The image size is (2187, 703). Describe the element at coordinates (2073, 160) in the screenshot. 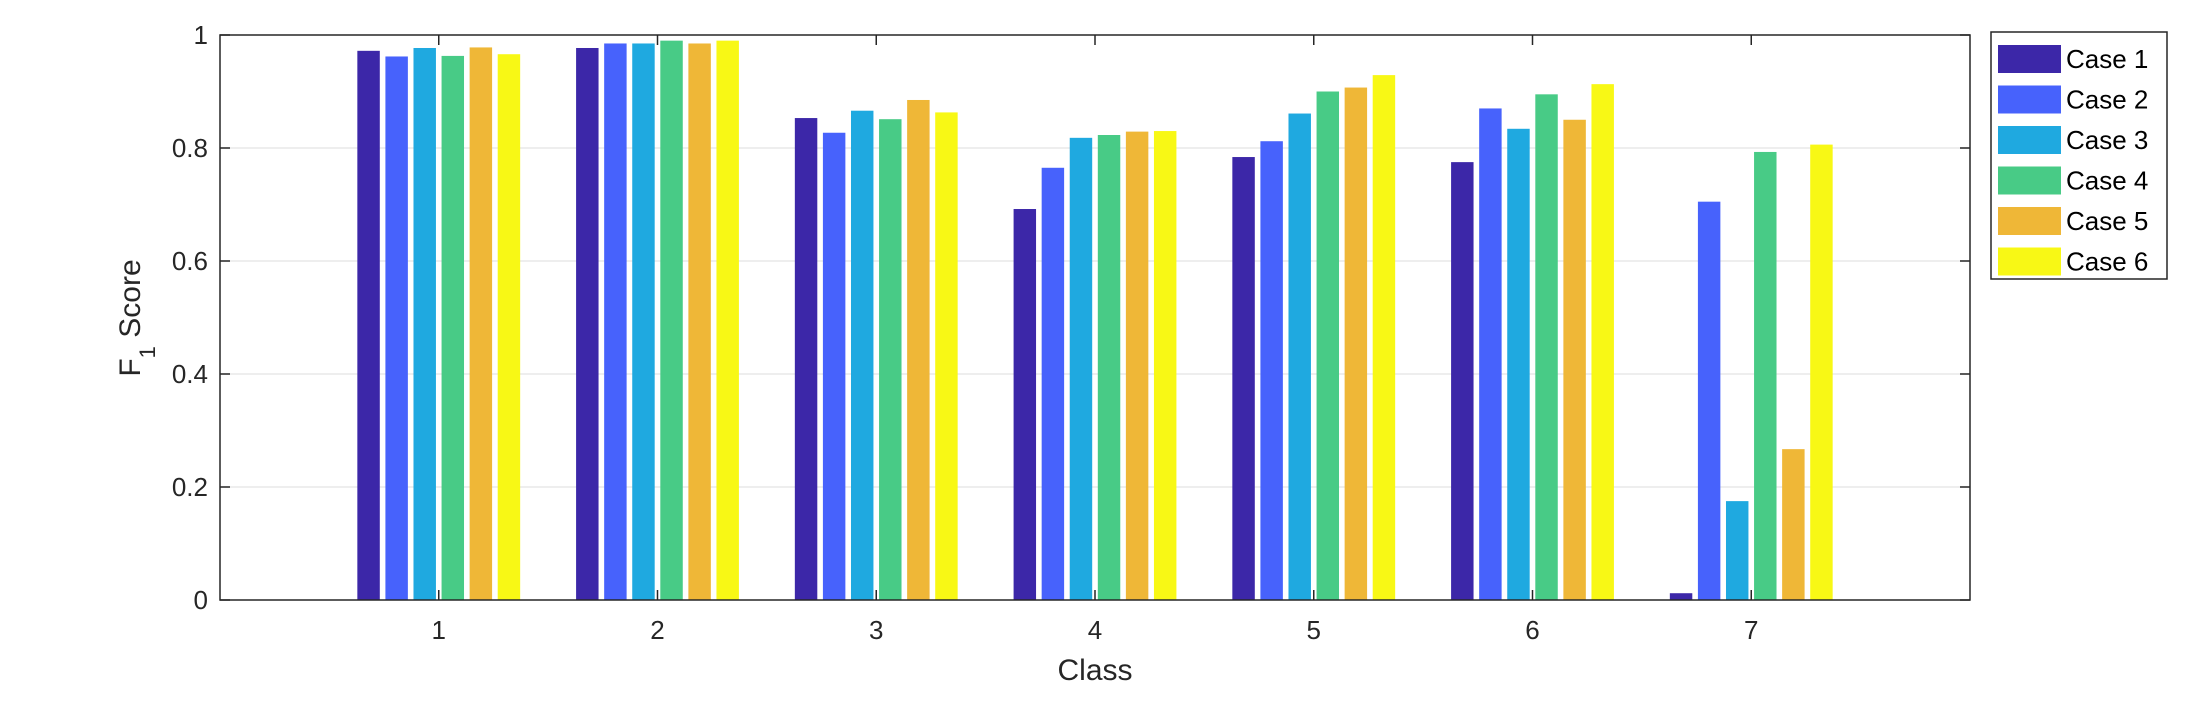

I see `legend-items: Case 1 Case 2 Case 3 Case 4 Case 5 Case 6` at that location.